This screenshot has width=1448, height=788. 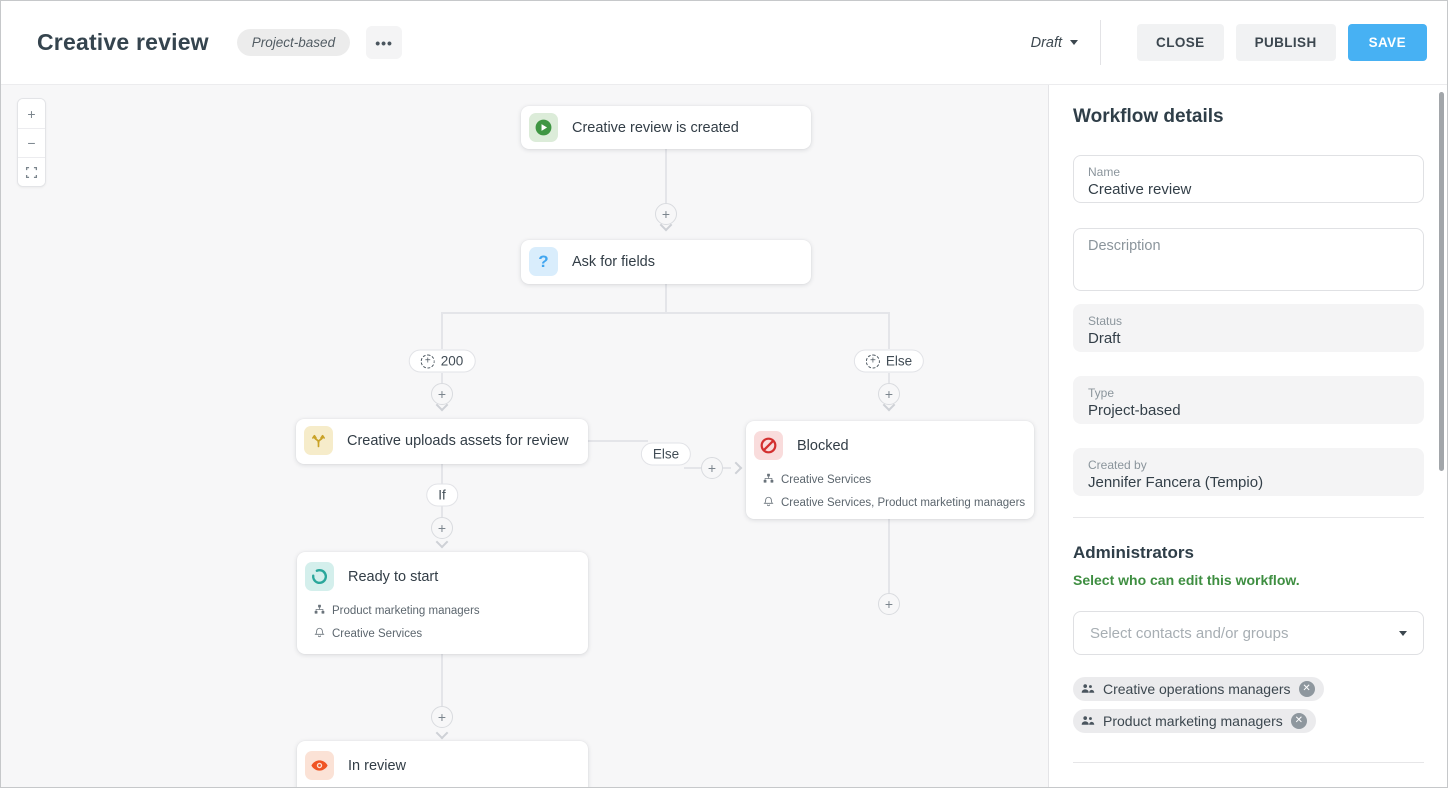 What do you see at coordinates (377, 634) in the screenshot?
I see `notify-text: Creative Services` at bounding box center [377, 634].